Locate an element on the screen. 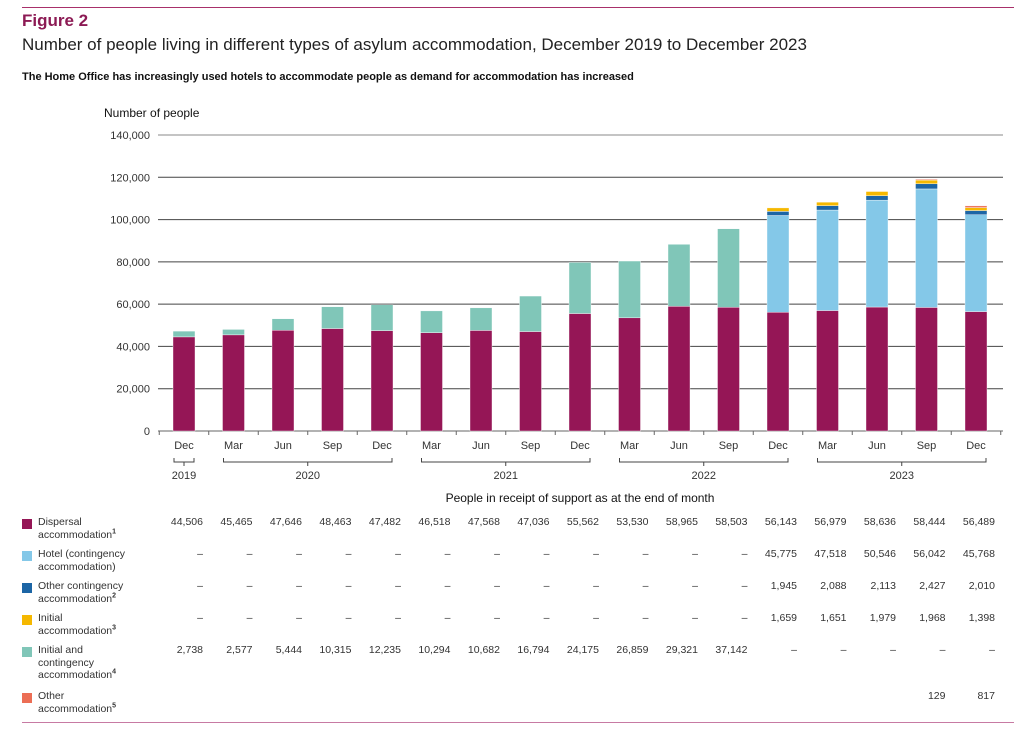 Image resolution: width=1024 pixels, height=730 pixels. table-cell: 2,088 is located at coordinates (833, 586).